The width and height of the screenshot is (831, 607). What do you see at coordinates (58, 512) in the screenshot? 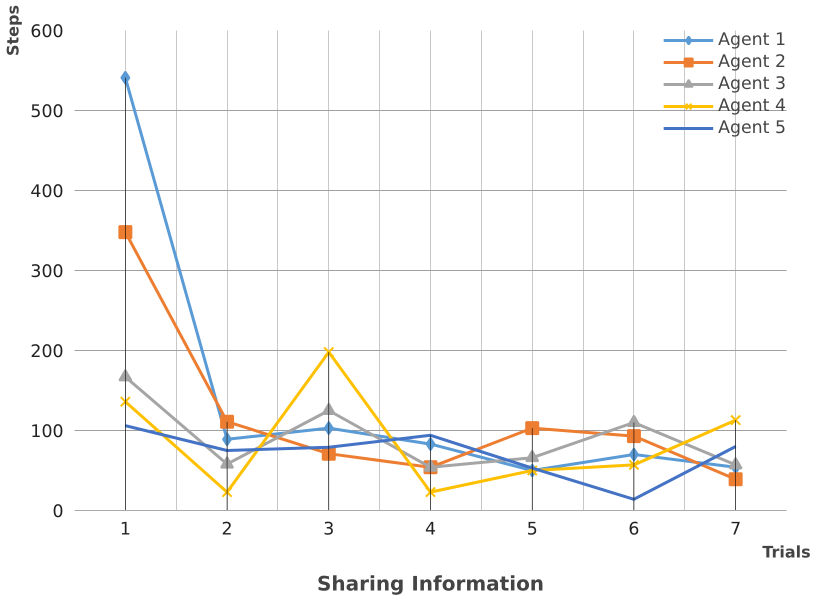
I see `y-tick-label: 0` at bounding box center [58, 512].